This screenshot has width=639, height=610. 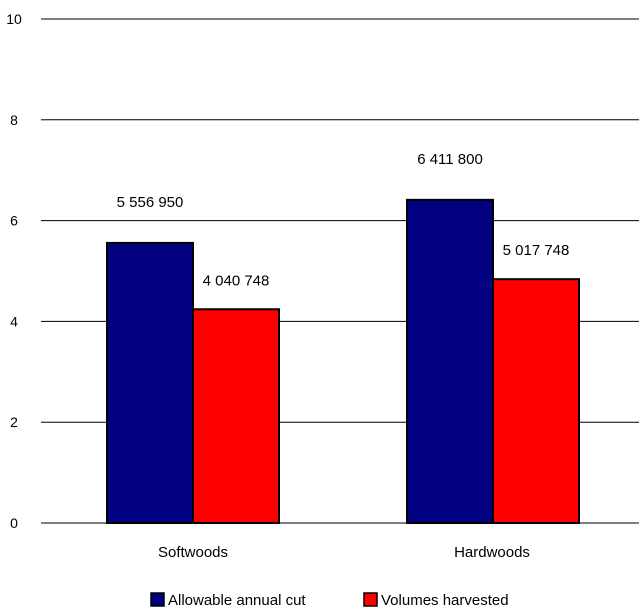 I want to click on y-tick-label-10: 10, so click(x=14, y=19).